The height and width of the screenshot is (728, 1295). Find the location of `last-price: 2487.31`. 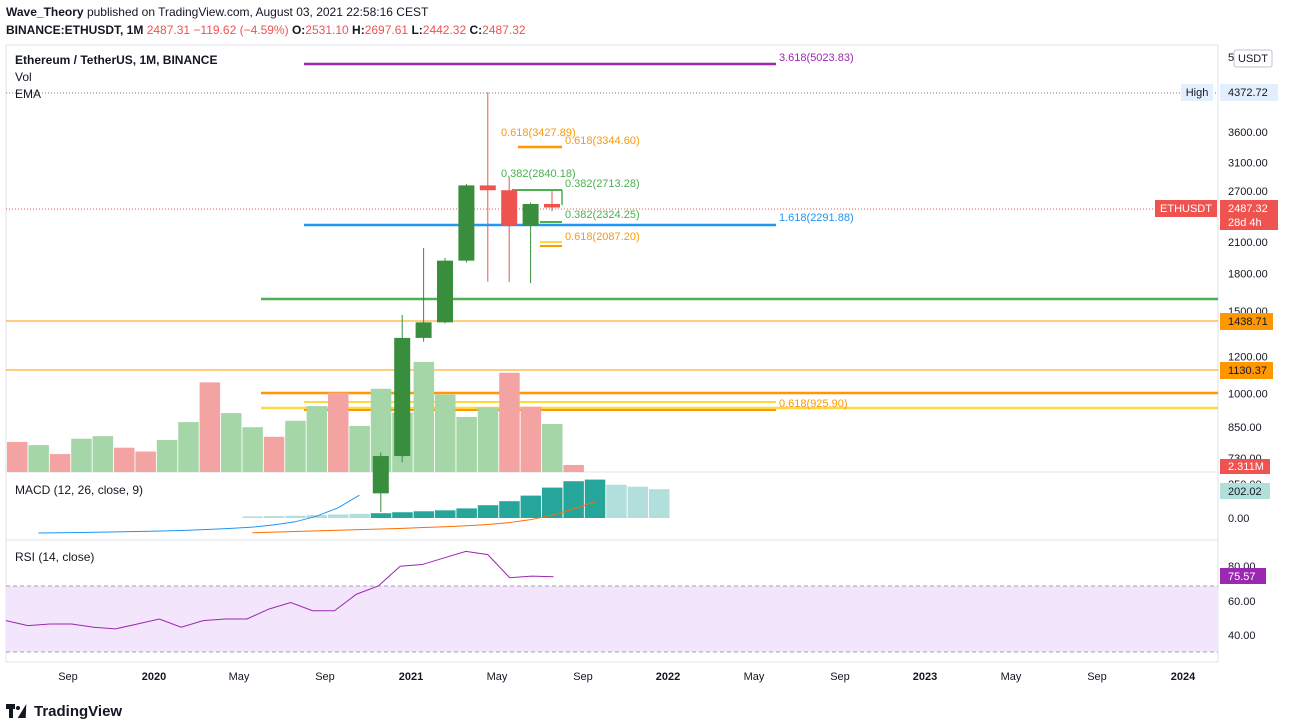

last-price: 2487.31 is located at coordinates (168, 30).